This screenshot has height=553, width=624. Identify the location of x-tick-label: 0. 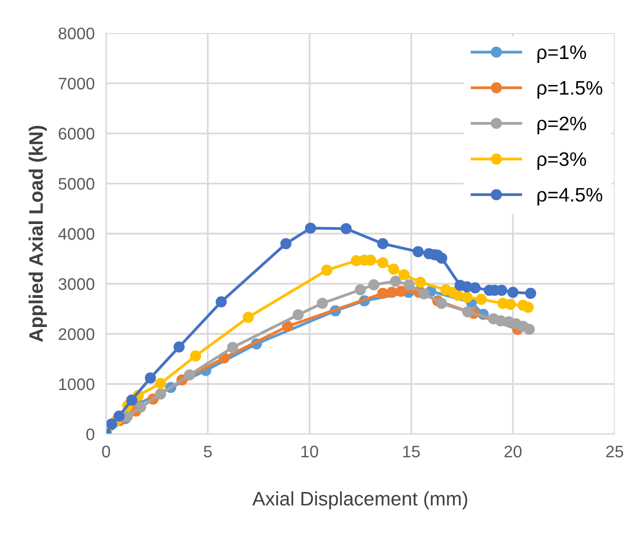
(106, 452).